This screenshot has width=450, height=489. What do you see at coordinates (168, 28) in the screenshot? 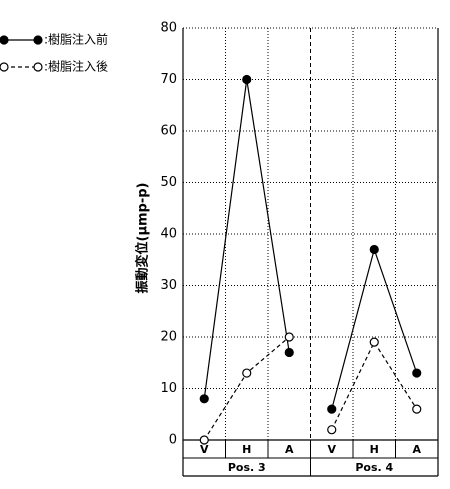
I see `y-tick-label: 80` at bounding box center [168, 28].